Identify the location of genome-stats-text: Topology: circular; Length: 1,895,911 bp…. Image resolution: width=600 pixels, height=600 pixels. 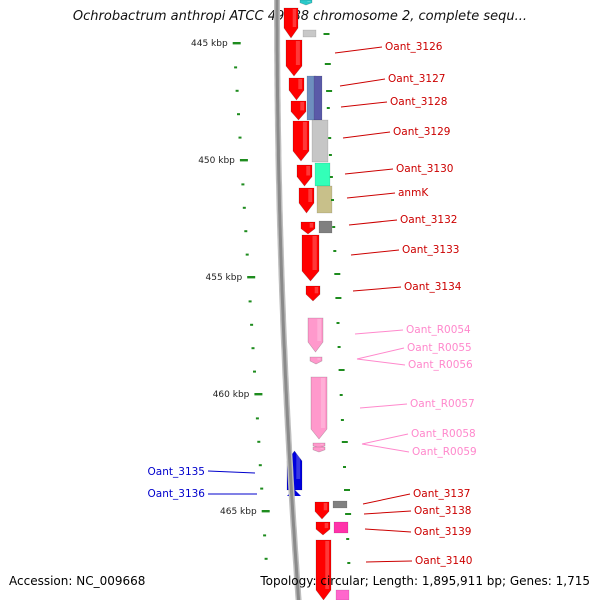
(425, 581).